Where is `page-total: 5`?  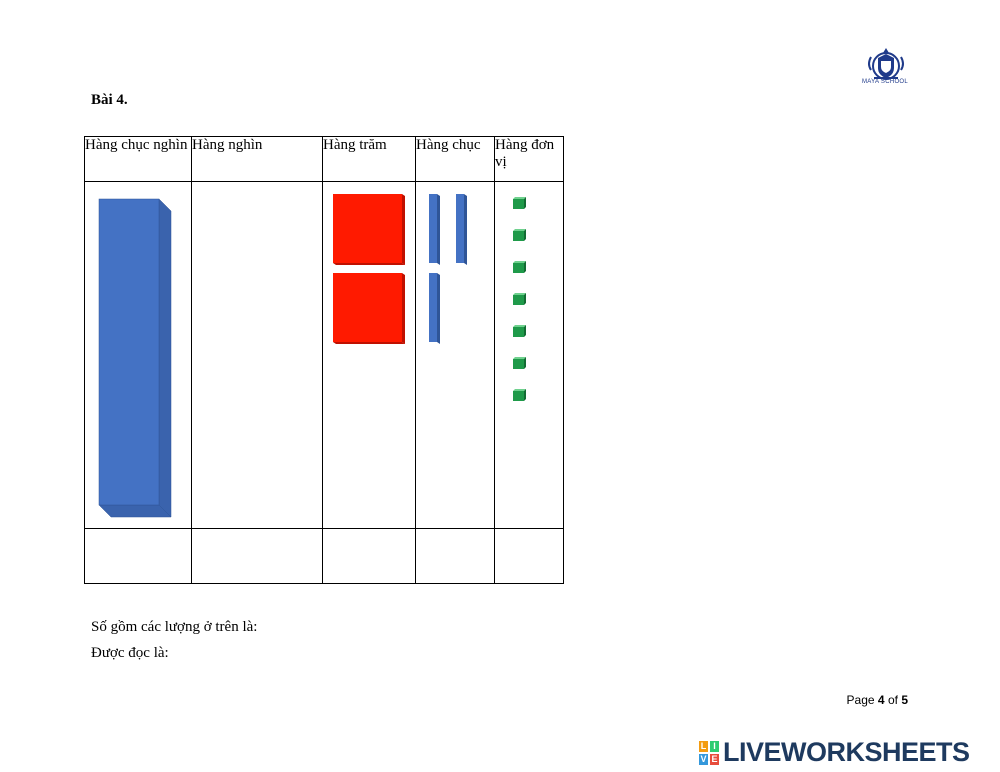
page-total: 5 is located at coordinates (904, 700).